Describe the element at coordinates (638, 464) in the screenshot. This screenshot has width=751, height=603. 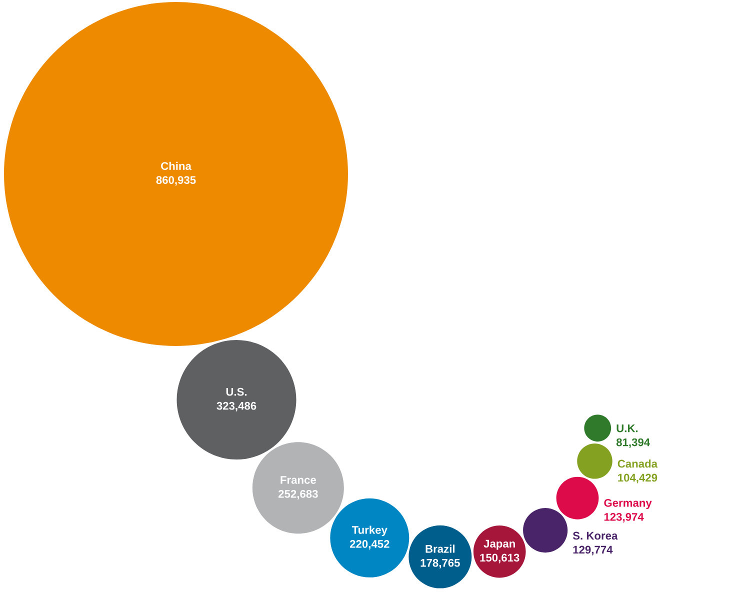
I see `category-label: Canada` at that location.